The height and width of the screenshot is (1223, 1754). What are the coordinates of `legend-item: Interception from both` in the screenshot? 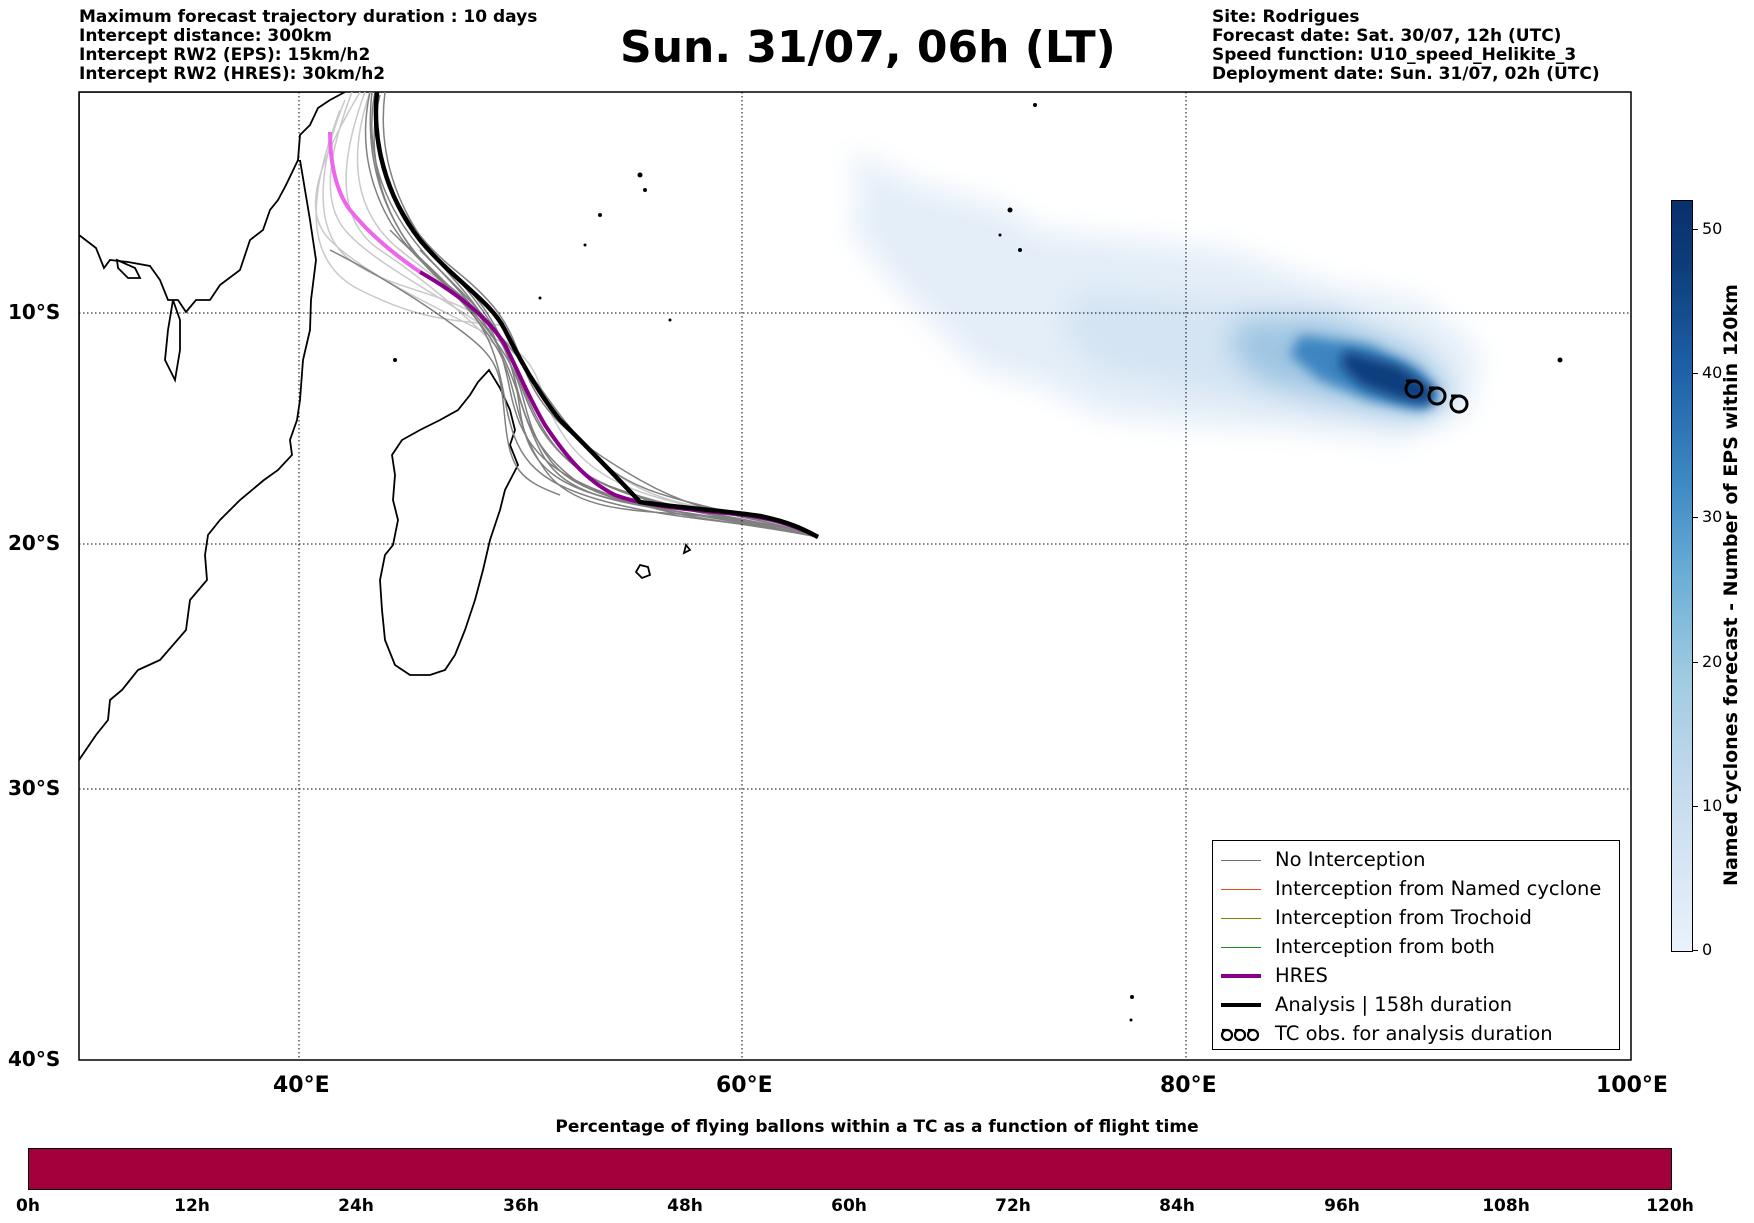 It's located at (1416, 947).